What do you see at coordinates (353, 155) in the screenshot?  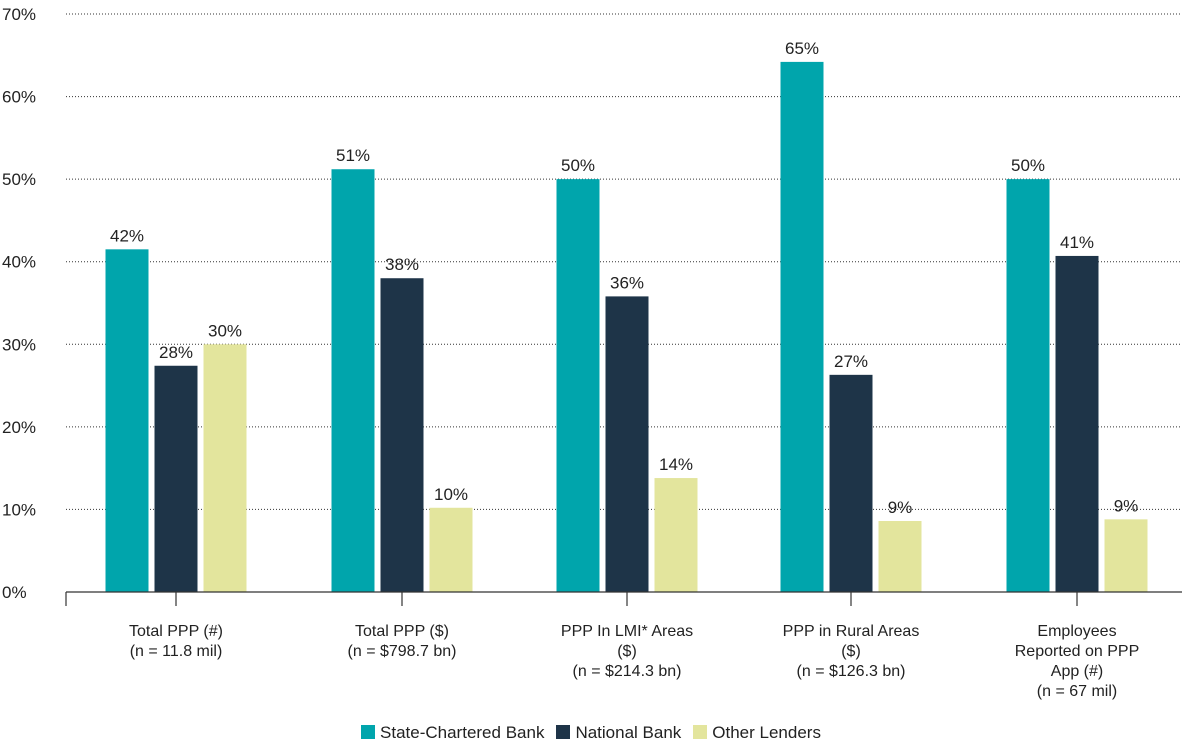 I see `data-label: 51%` at bounding box center [353, 155].